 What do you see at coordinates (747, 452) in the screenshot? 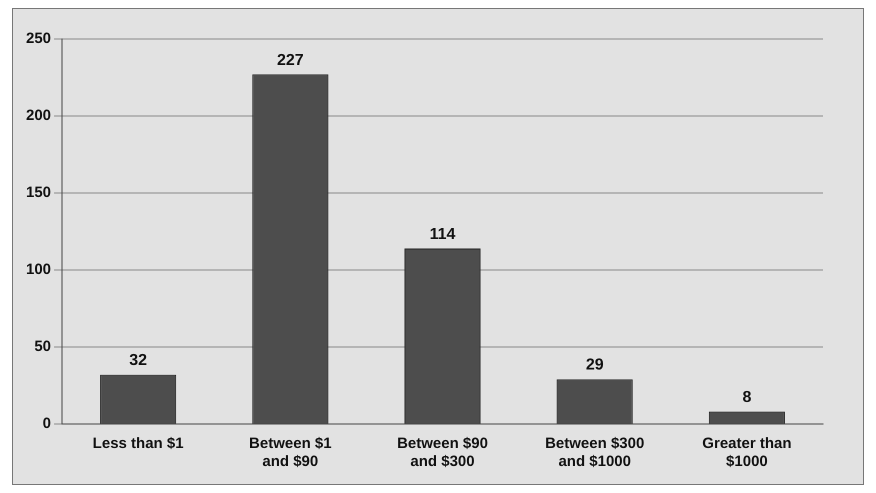
I see `x-tick-label: Greater than $1000` at bounding box center [747, 452].